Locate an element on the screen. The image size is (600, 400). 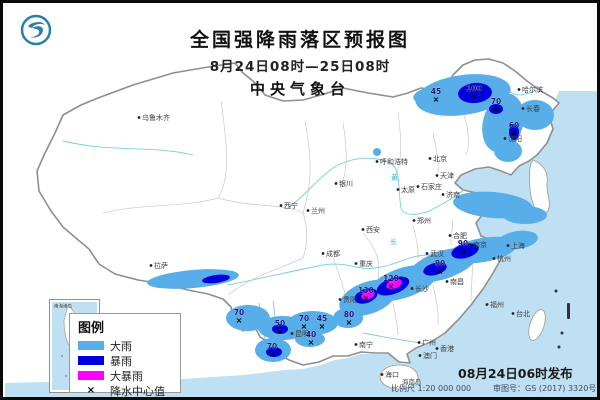
rain-center-value: 40 is located at coordinates (311, 334).